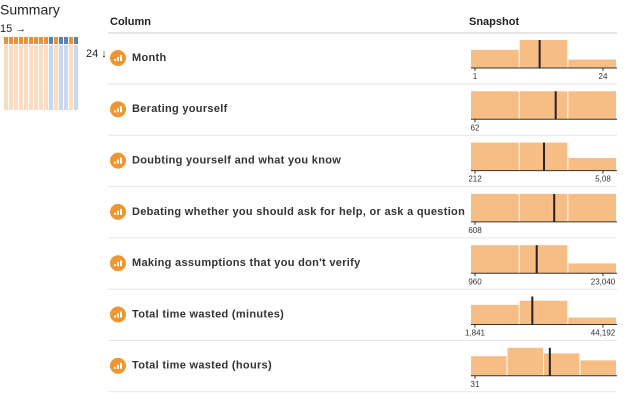  What do you see at coordinates (149, 58) in the screenshot?
I see `column-label: Month` at bounding box center [149, 58].